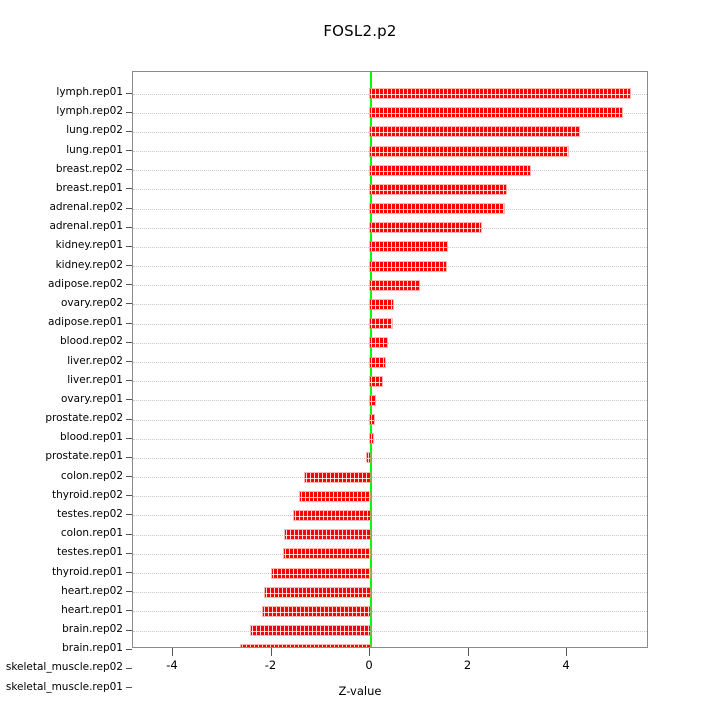 The image size is (720, 720). Describe the element at coordinates (87, 494) in the screenshot. I see `y-axis-label: thyroid.rep02` at that location.